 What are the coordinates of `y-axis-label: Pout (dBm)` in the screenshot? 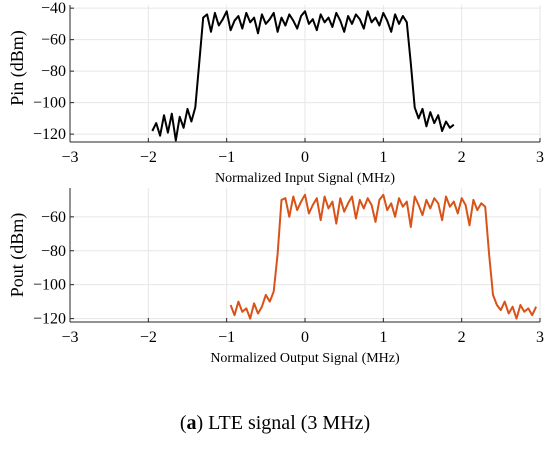 It's located at (17, 255).